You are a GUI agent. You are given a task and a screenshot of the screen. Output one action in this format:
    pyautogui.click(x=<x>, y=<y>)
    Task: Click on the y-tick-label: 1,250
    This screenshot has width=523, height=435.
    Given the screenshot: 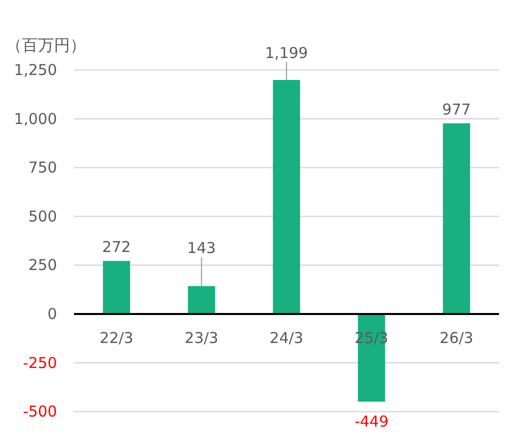 What is the action you would take?
    pyautogui.click(x=35, y=70)
    